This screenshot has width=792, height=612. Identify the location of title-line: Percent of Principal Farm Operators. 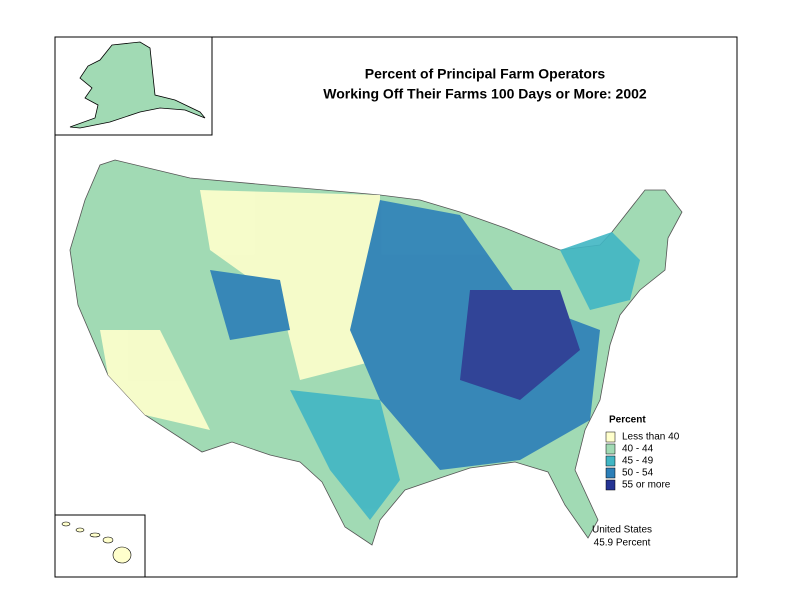
(485, 74).